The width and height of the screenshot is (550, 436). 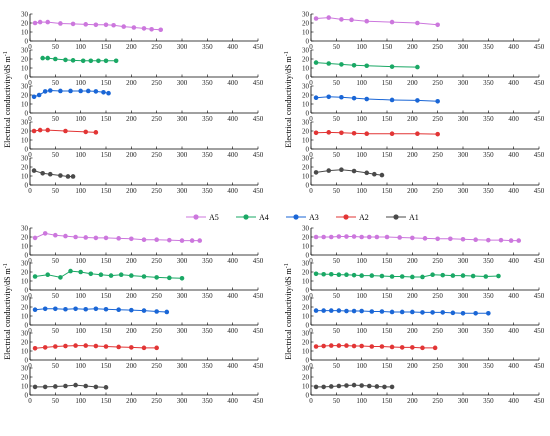 What do you see at coordinates (402, 217) in the screenshot?
I see `legend-item-a1: A1` at bounding box center [402, 217].